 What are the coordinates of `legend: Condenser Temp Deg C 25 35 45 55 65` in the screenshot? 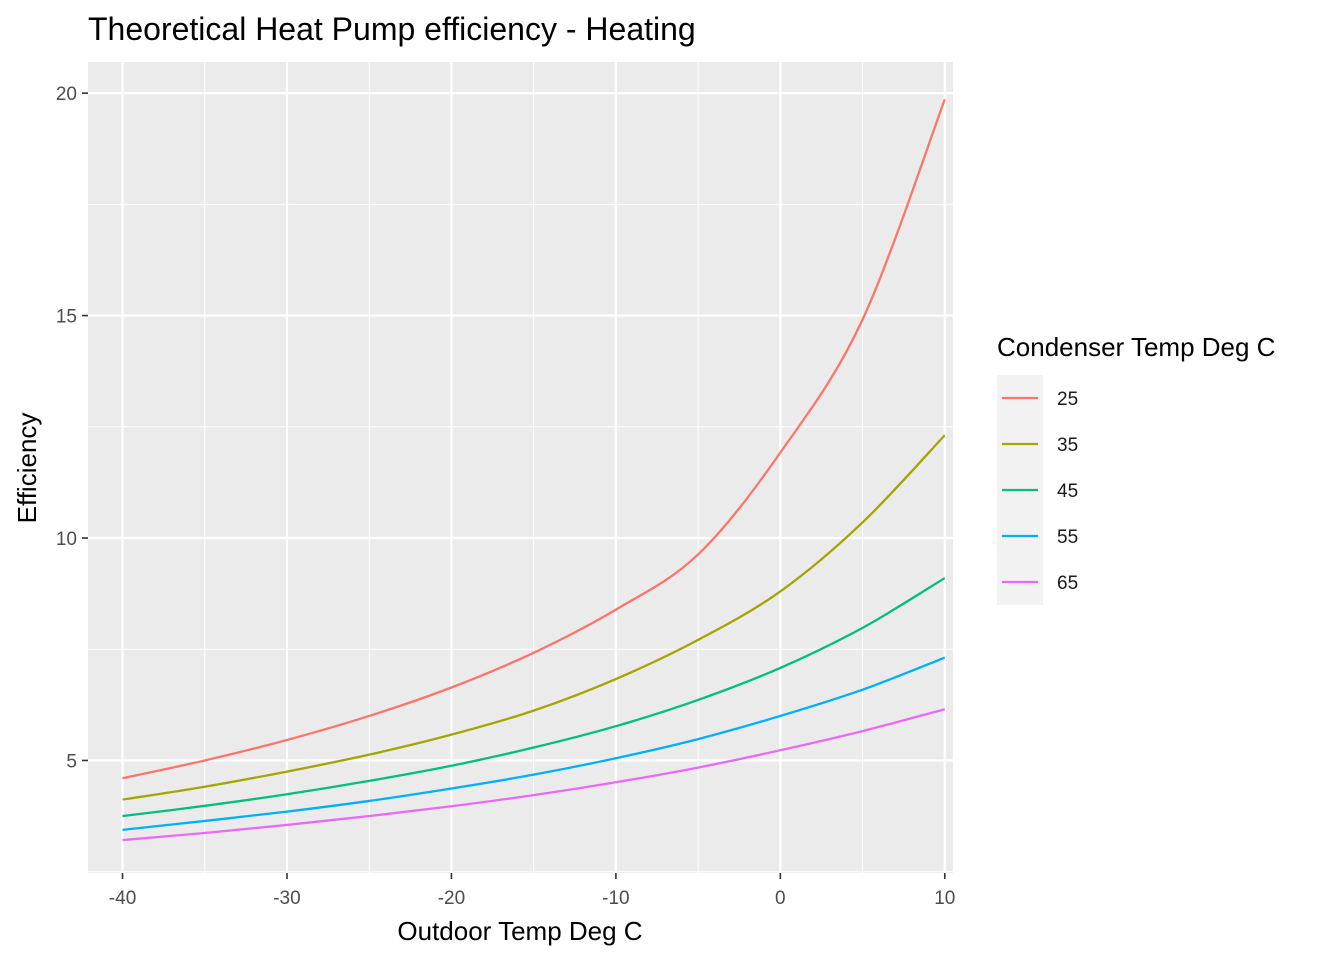 It's located at (1136, 468).